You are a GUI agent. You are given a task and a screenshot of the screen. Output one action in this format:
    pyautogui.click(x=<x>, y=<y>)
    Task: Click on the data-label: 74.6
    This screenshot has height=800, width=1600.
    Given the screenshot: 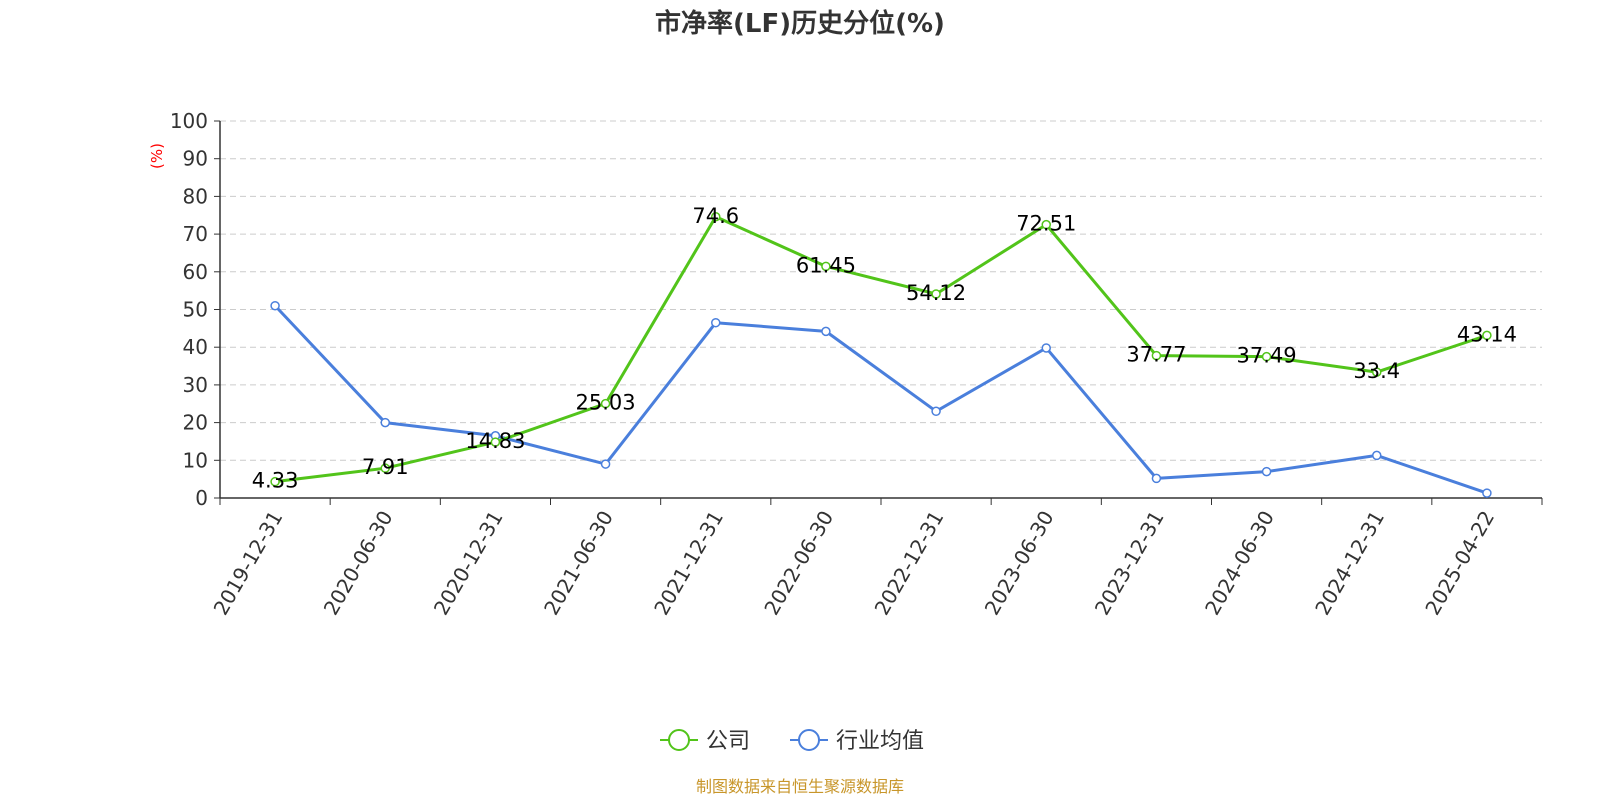 What is the action you would take?
    pyautogui.click(x=715, y=216)
    